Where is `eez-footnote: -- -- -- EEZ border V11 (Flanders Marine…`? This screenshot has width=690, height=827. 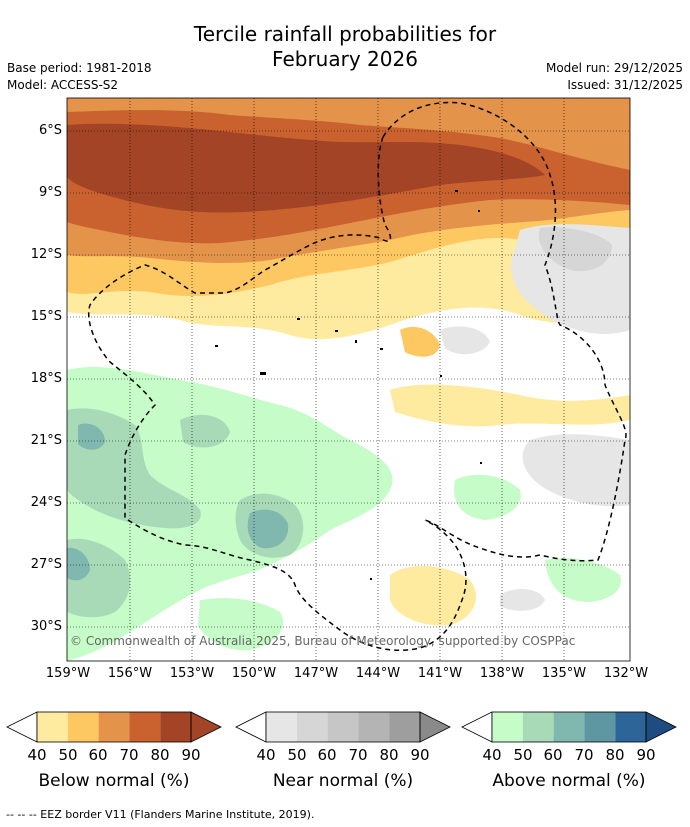 eez-footnote: -- -- -- EEZ border V11 (Flanders Marine… is located at coordinates (160, 814).